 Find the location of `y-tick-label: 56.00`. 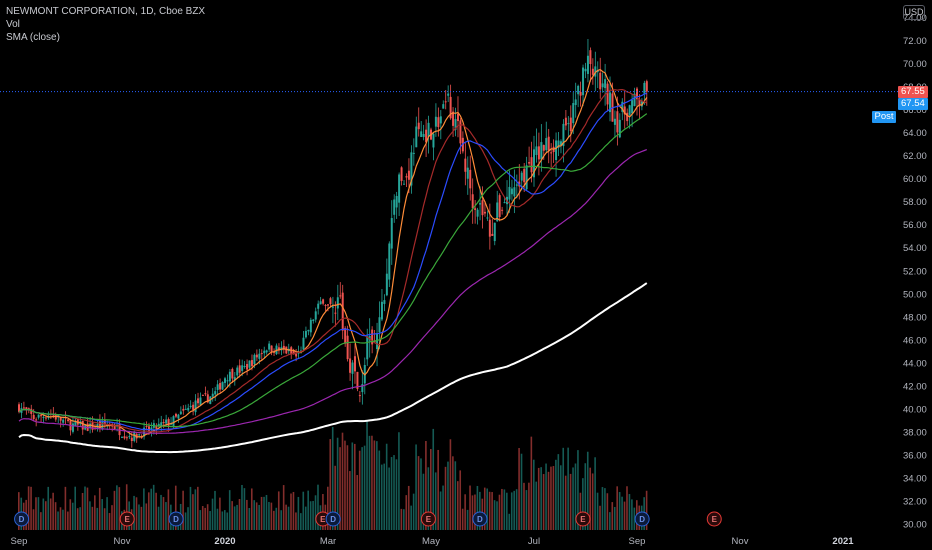

y-tick-label: 56.00 is located at coordinates (915, 225).